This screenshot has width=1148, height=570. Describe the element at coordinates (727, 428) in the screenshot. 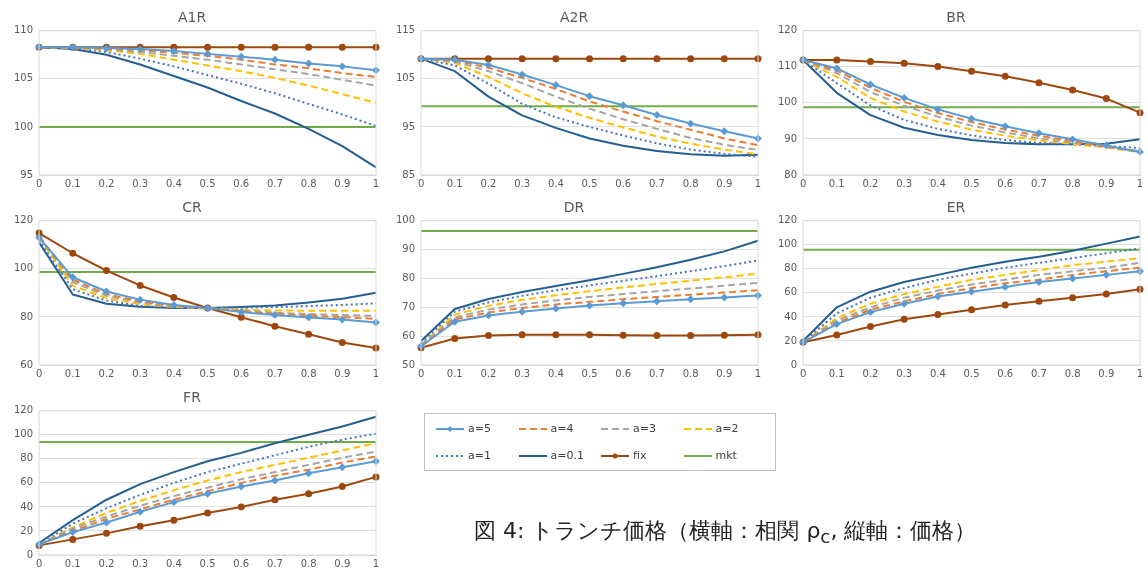

I see `legend-label: a=2` at that location.